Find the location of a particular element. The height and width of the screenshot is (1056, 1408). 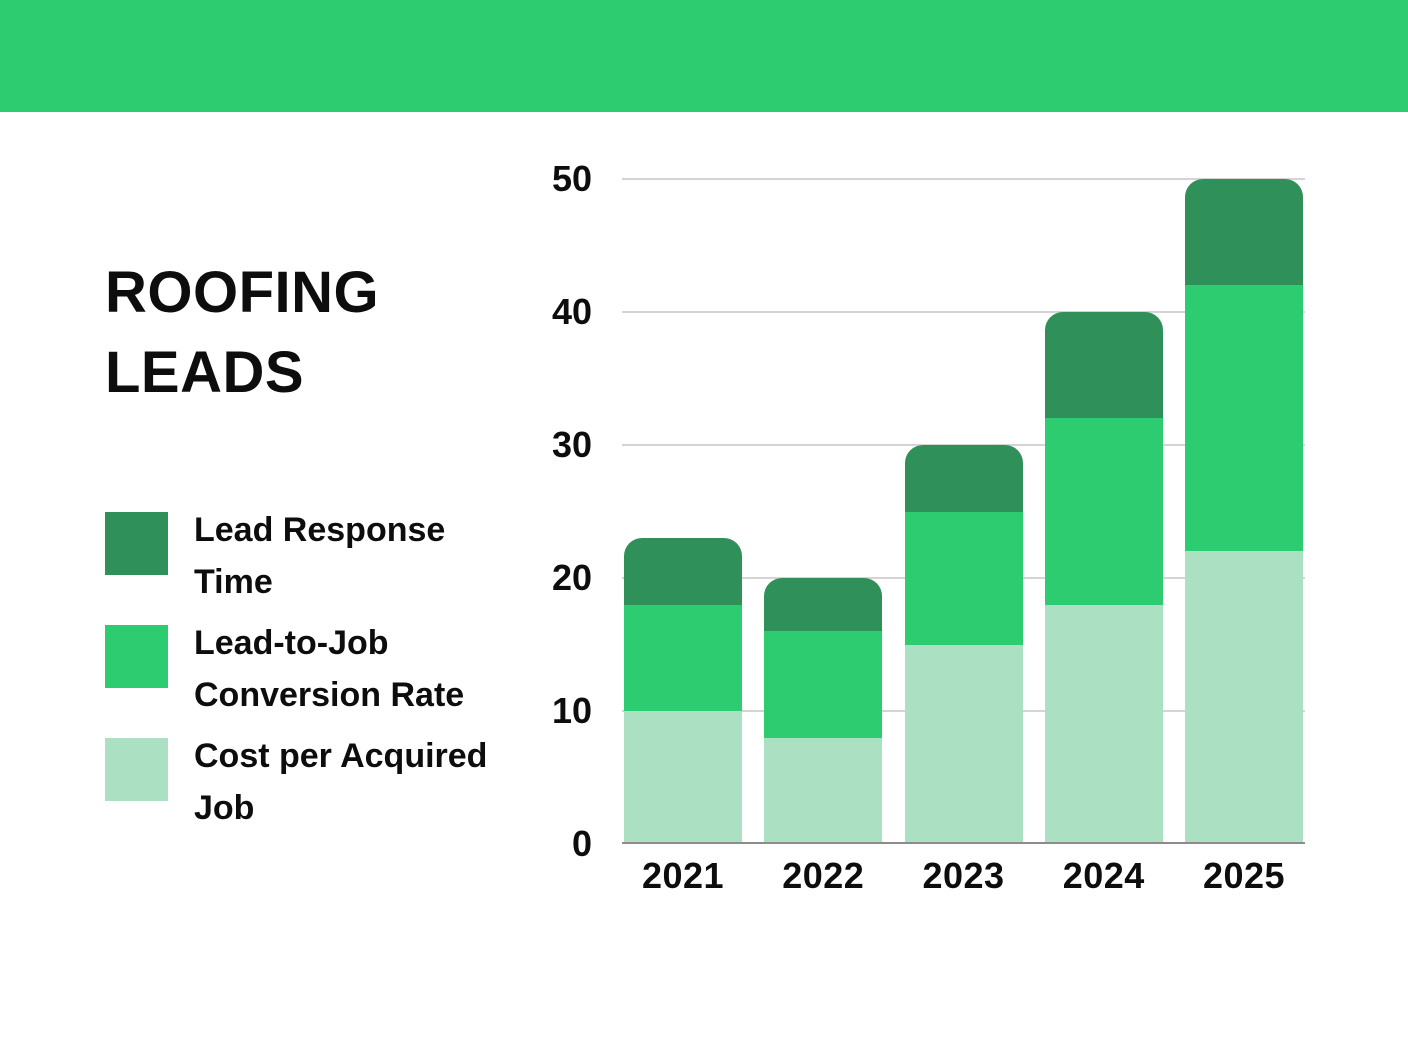

top-banner is located at coordinates (704, 56).